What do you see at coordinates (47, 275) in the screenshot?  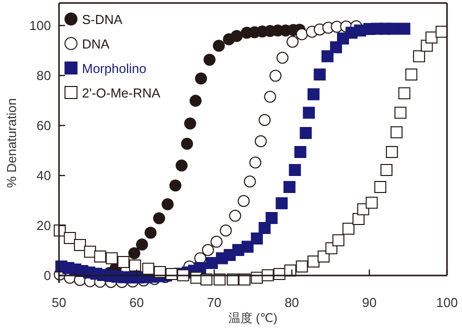 I see `y-tick-label: 0` at bounding box center [47, 275].